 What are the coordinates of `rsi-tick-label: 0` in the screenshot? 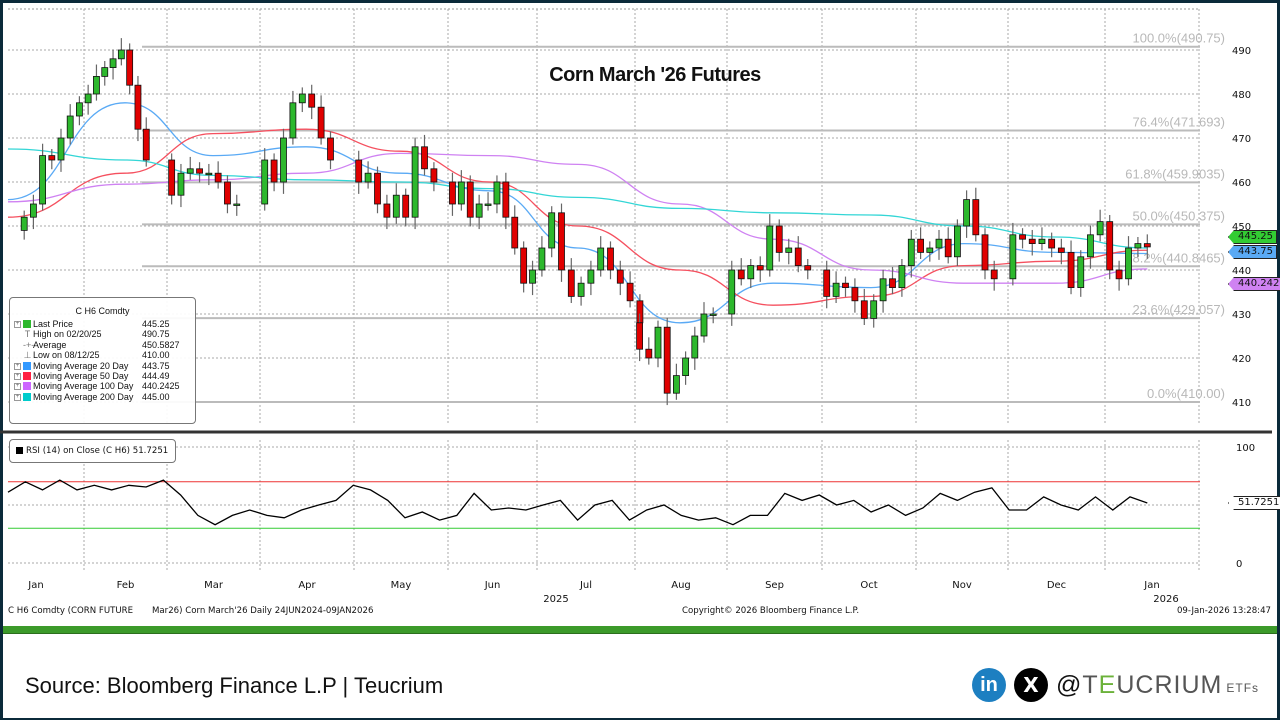 It's located at (1239, 564).